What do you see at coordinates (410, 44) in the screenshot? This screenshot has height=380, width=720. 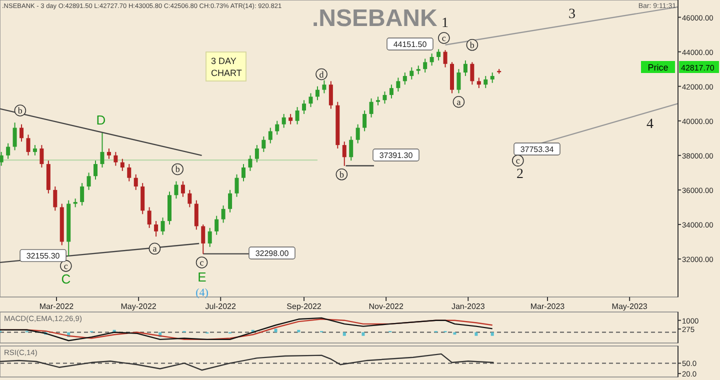 I see `annotation: 44151.50` at bounding box center [410, 44].